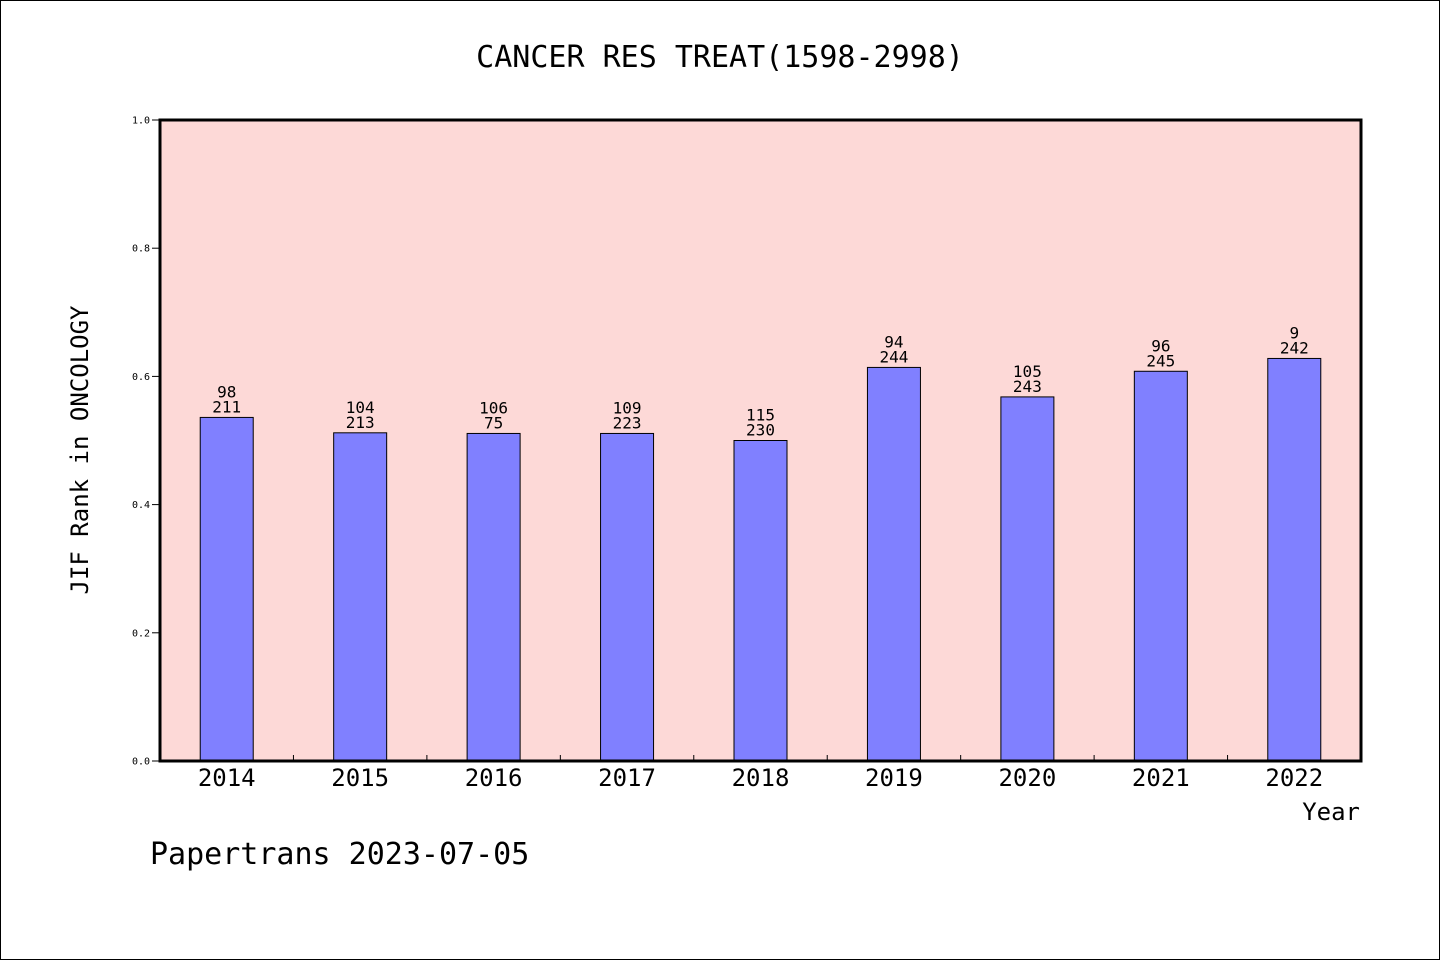 The image size is (1440, 960). Describe the element at coordinates (146, 442) in the screenshot. I see `y-axis: 0.0 0.2 0.4 0.6 0.8 1.0` at that location.